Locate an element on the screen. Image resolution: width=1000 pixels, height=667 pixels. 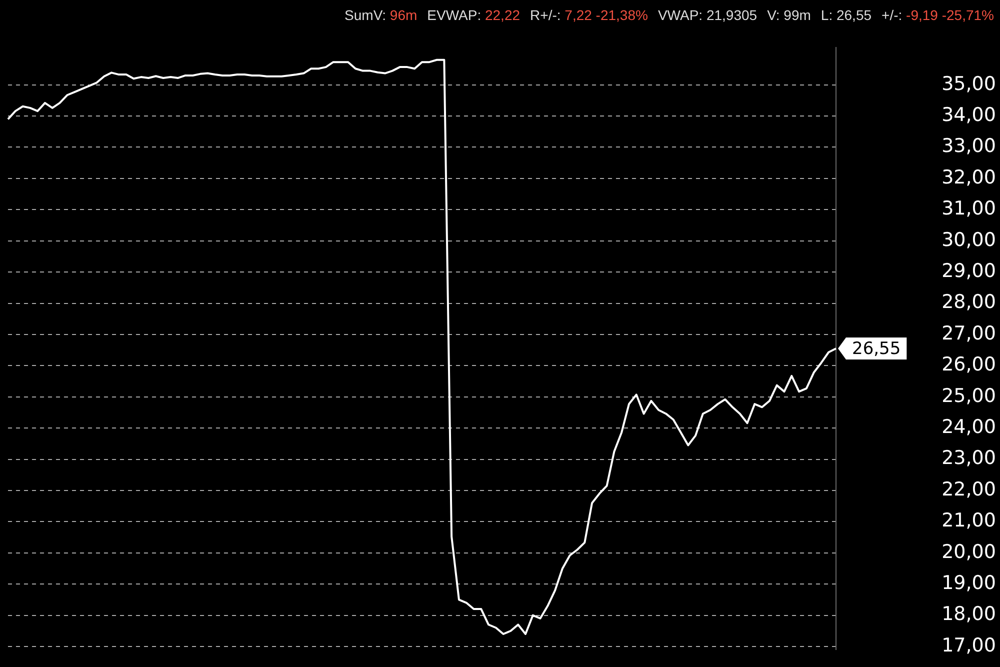
text: VWAP: 21,9305 is located at coordinates (708, 15).